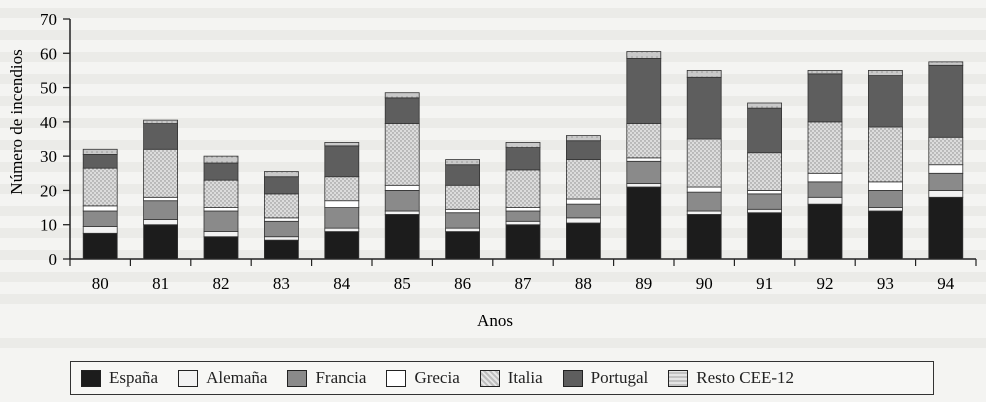 This screenshot has width=986, height=402. What do you see at coordinates (764, 211) in the screenshot?
I see `bar-segment-alemaña-91` at bounding box center [764, 211].